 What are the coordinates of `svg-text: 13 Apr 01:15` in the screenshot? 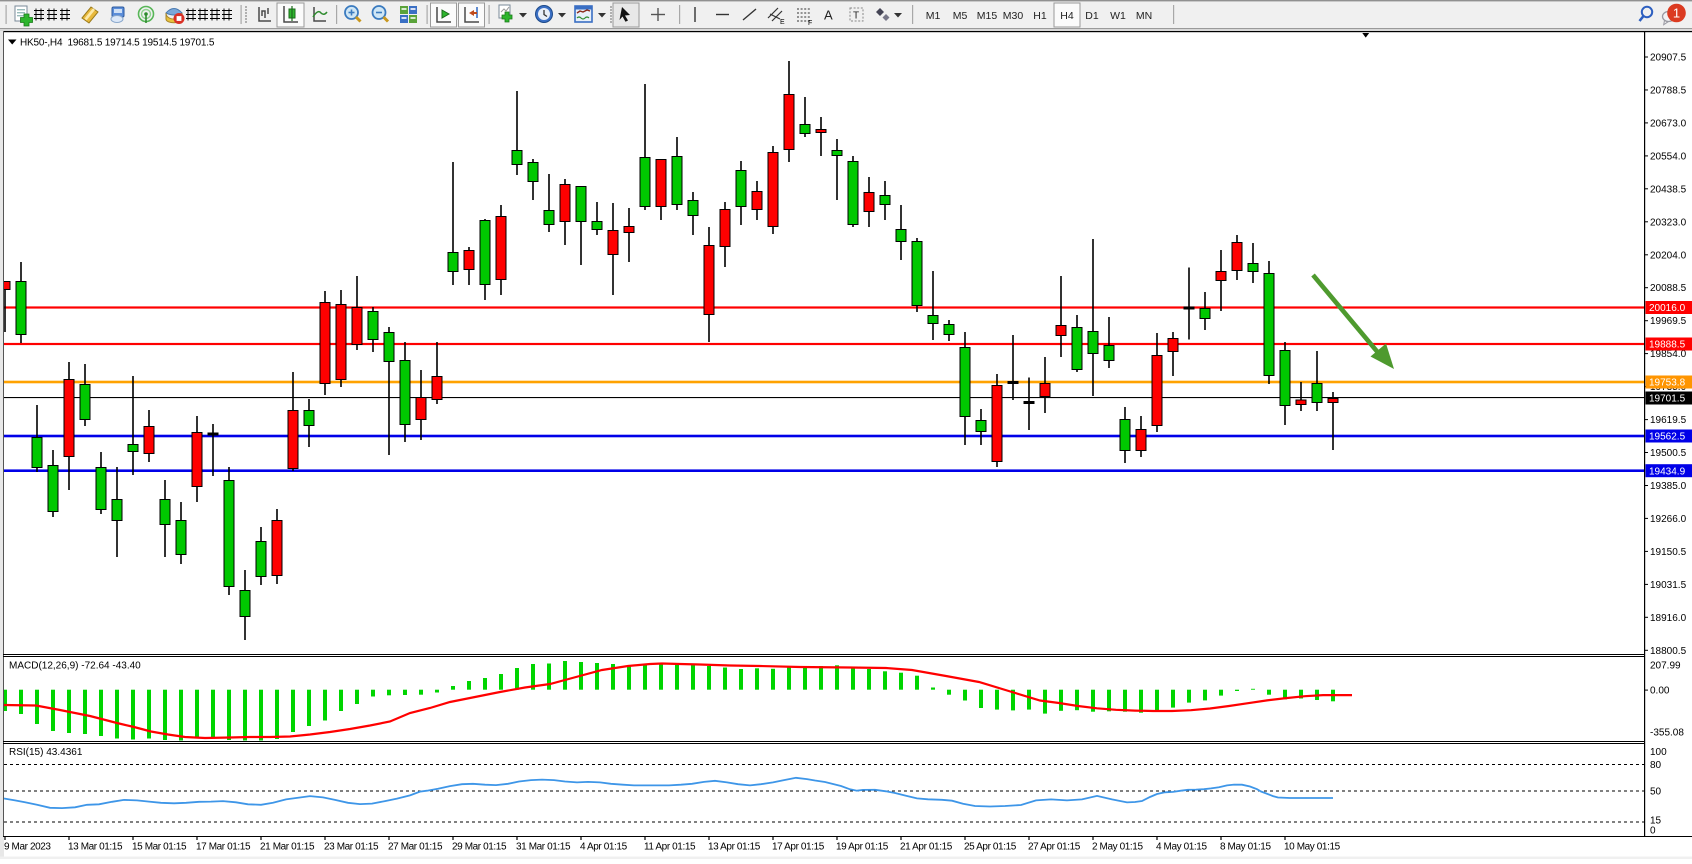 It's located at (734, 846).